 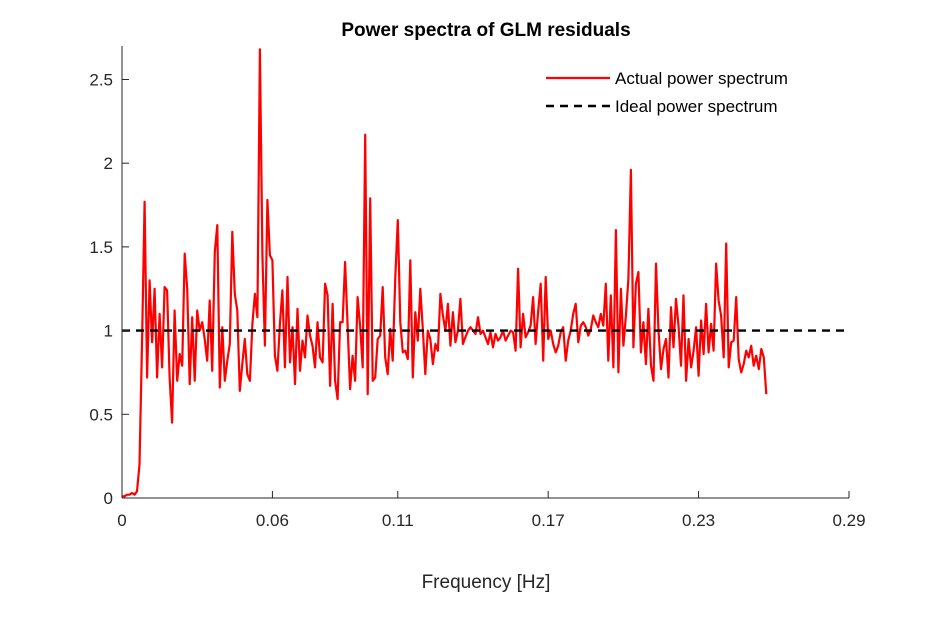 What do you see at coordinates (121, 520) in the screenshot?
I see `x-tick-label: 0` at bounding box center [121, 520].